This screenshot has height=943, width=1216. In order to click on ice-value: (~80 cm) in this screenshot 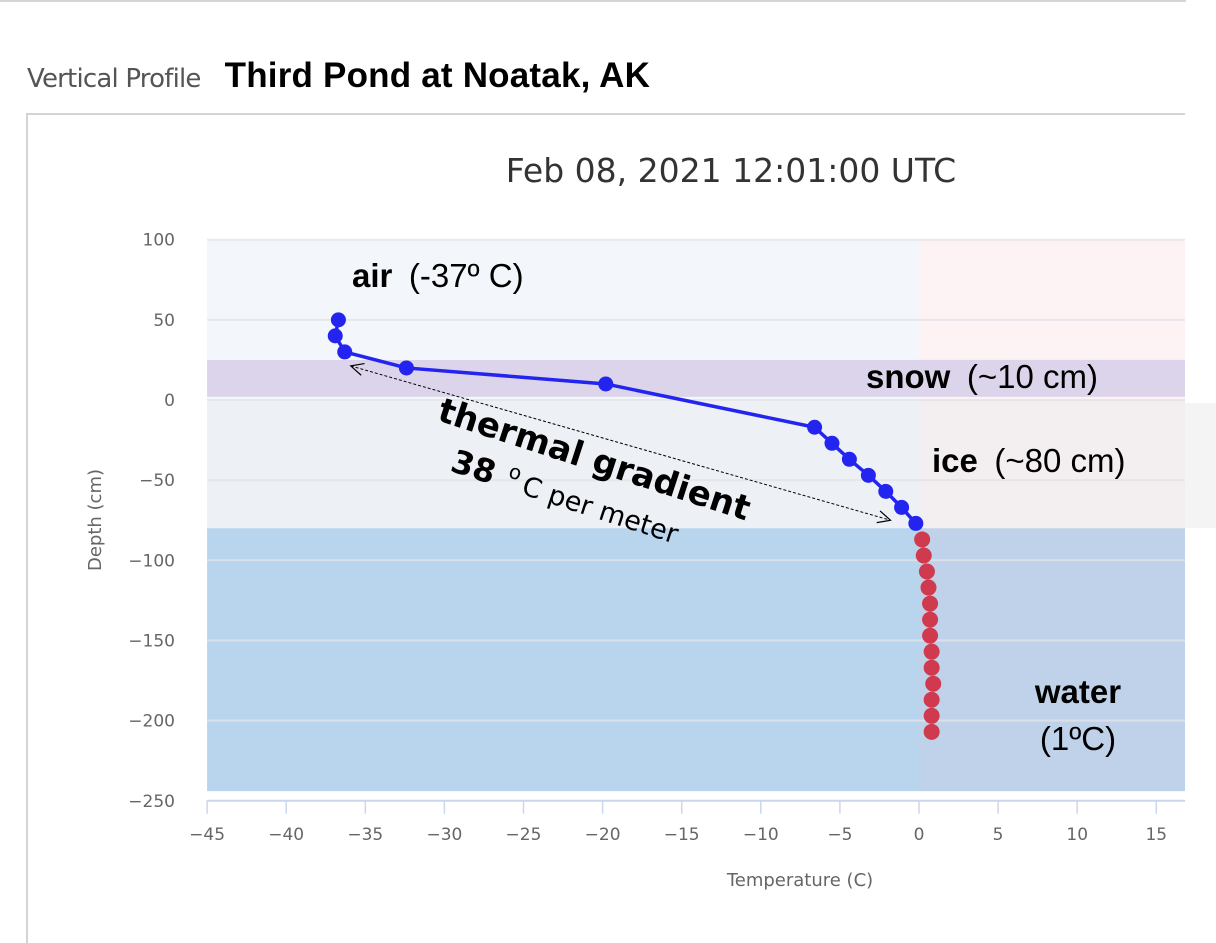, I will do `click(1059, 460)`.